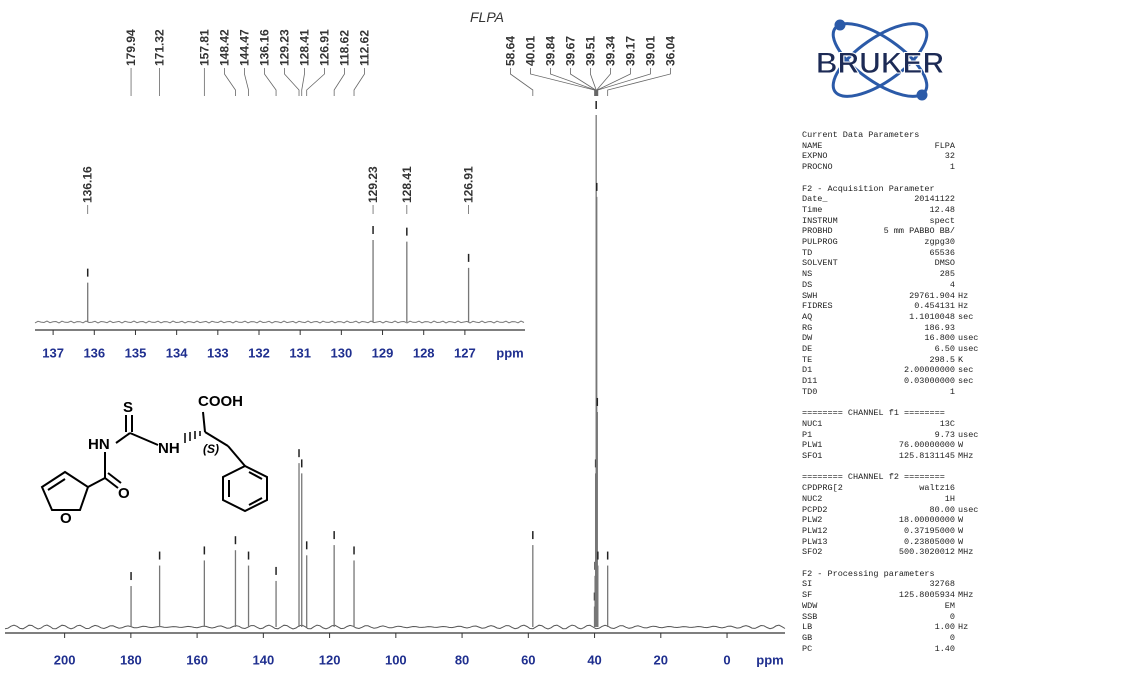 The image size is (1125, 687). I want to click on section-title: F2 - Processing parameters, so click(868, 573).